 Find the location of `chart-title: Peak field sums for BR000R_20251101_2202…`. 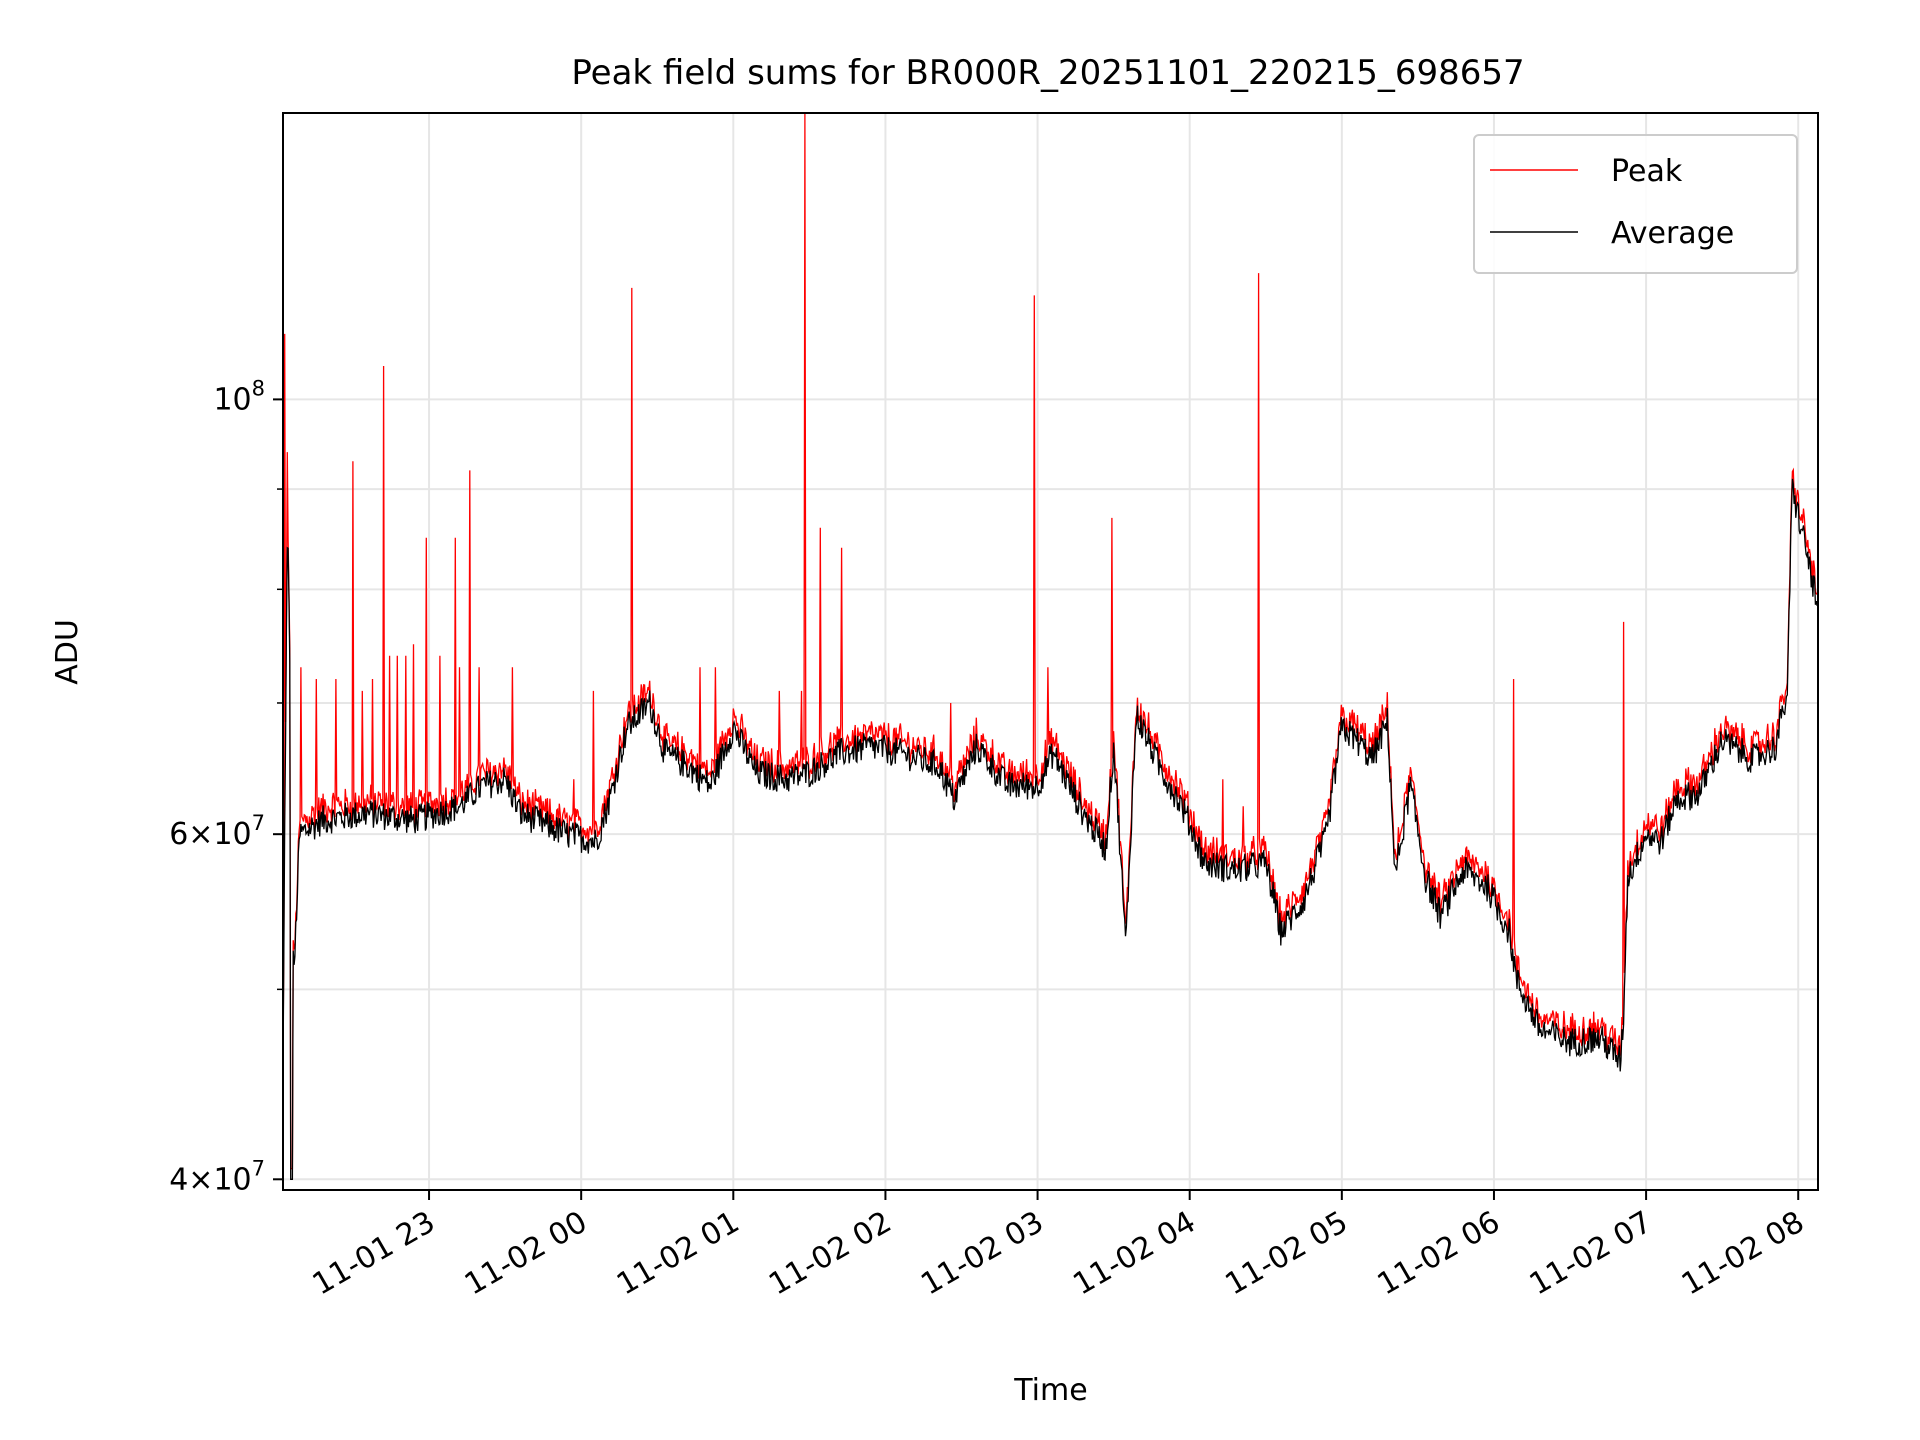

chart-title: Peak field sums for BR000R_20251101_2202… is located at coordinates (1047, 73).